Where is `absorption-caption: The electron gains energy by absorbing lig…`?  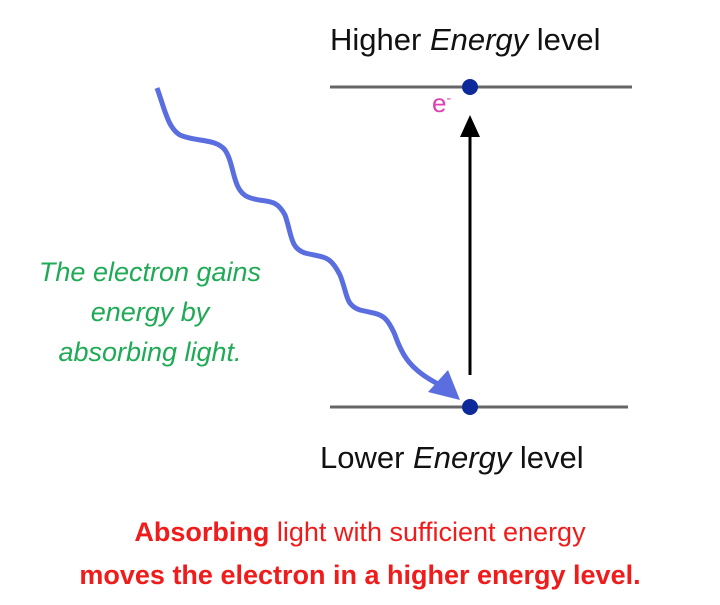
absorption-caption: The electron gains energy by absorbing lig… is located at coordinates (150, 312).